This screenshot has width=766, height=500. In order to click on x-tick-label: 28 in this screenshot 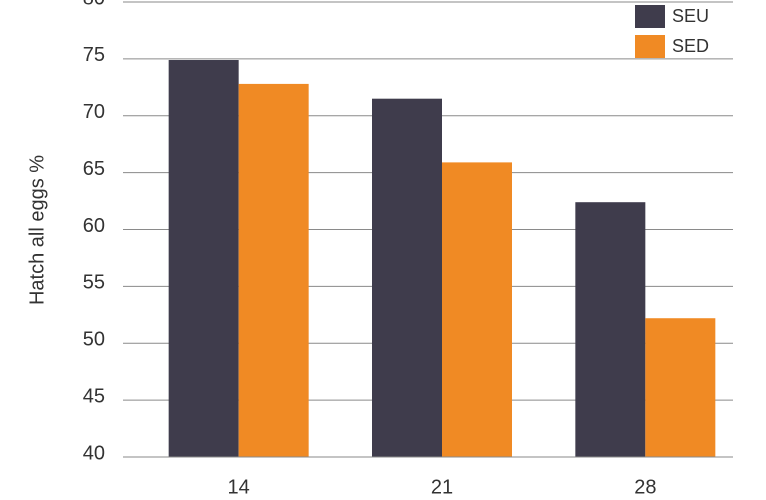, I will do `click(645, 487)`.